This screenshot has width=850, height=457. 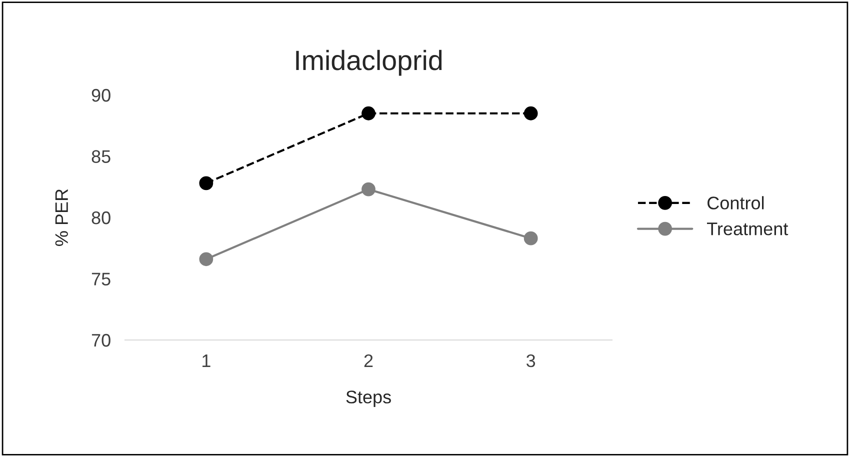 I want to click on y-tick-label: 75, so click(x=101, y=279).